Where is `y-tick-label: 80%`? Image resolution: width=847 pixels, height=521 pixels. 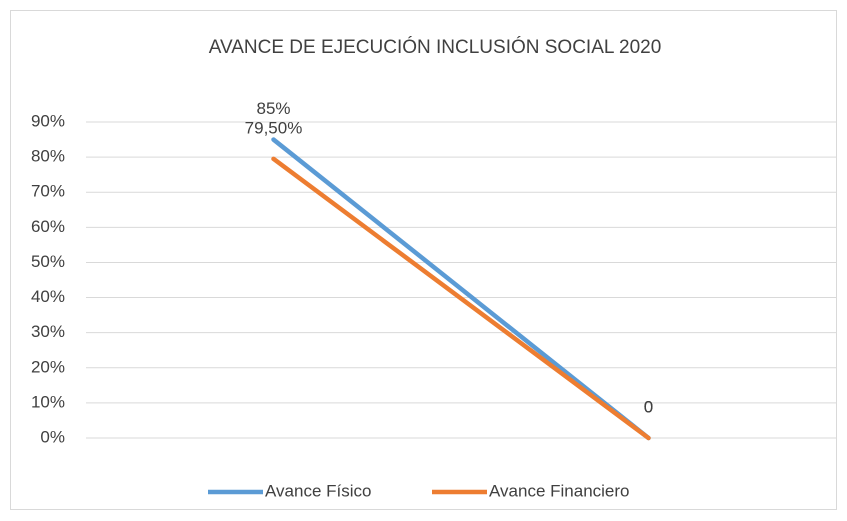
y-tick-label: 80% is located at coordinates (48, 156).